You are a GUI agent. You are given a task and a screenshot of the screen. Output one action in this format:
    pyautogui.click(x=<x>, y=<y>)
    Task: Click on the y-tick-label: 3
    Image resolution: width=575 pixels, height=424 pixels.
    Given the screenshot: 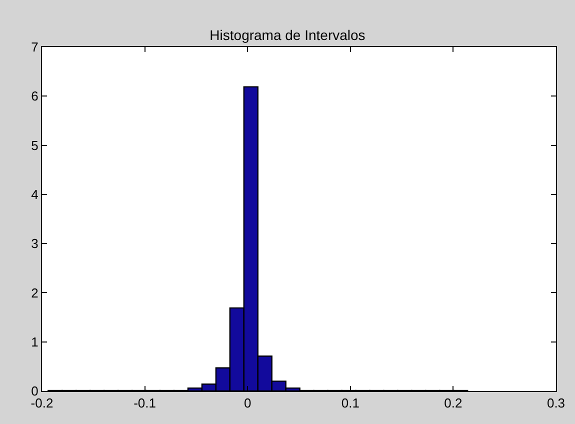 What is the action you would take?
    pyautogui.click(x=34, y=244)
    